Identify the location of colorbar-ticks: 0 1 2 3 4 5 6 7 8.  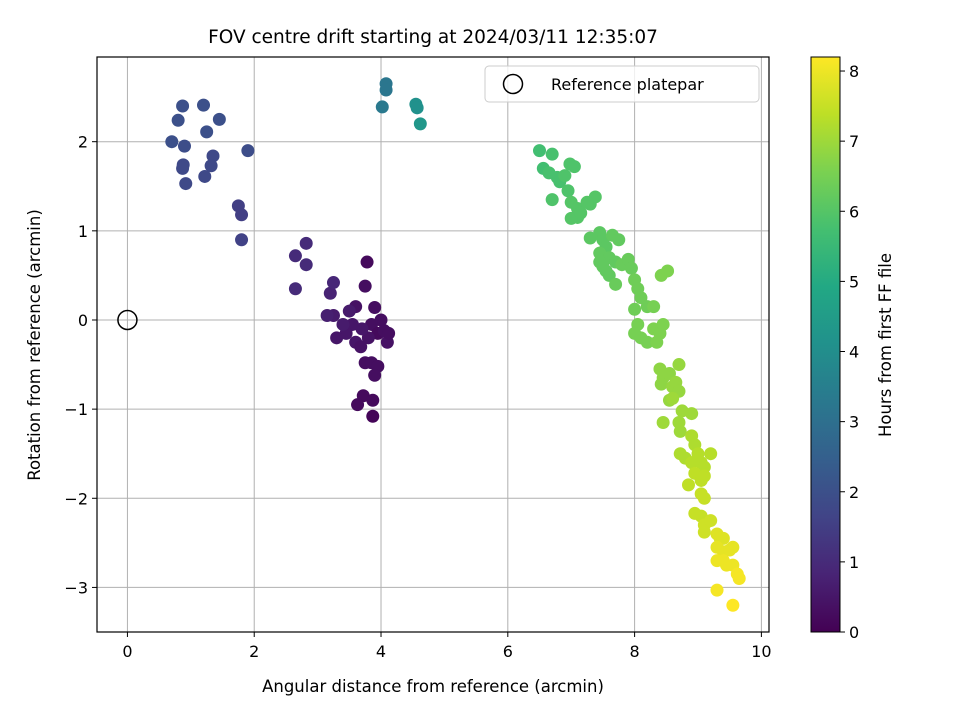
(849, 352).